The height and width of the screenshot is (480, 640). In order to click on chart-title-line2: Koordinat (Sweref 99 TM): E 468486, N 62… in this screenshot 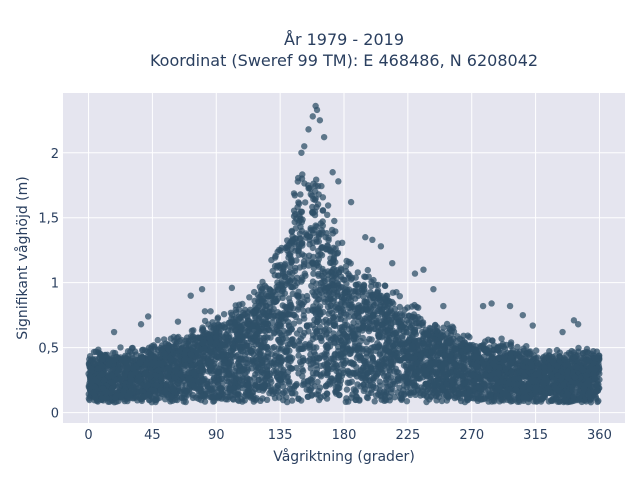, I will do `click(344, 60)`.